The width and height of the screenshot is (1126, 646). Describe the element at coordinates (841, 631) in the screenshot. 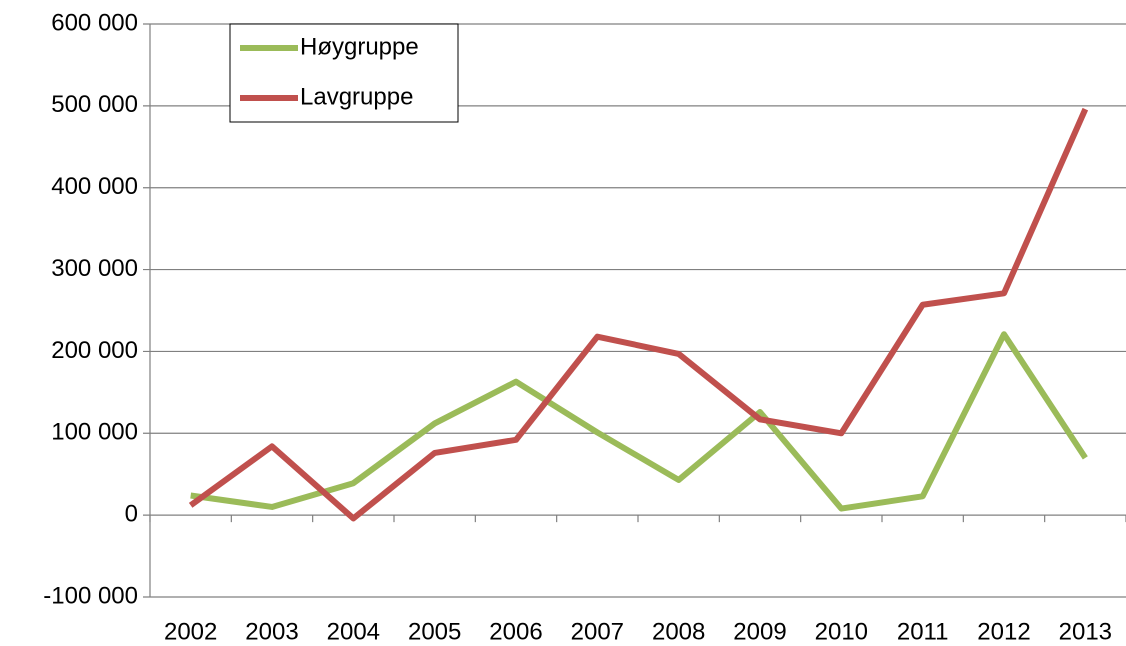

I see `x-tick-label: 2010` at that location.